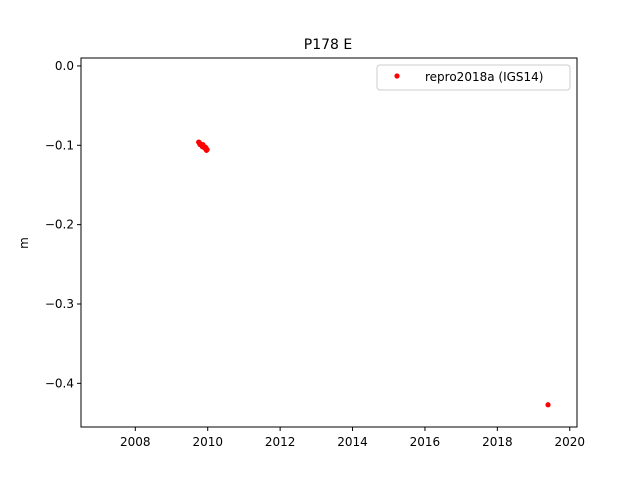  What do you see at coordinates (425, 442) in the screenshot?
I see `x-tick-label: 2016` at bounding box center [425, 442].